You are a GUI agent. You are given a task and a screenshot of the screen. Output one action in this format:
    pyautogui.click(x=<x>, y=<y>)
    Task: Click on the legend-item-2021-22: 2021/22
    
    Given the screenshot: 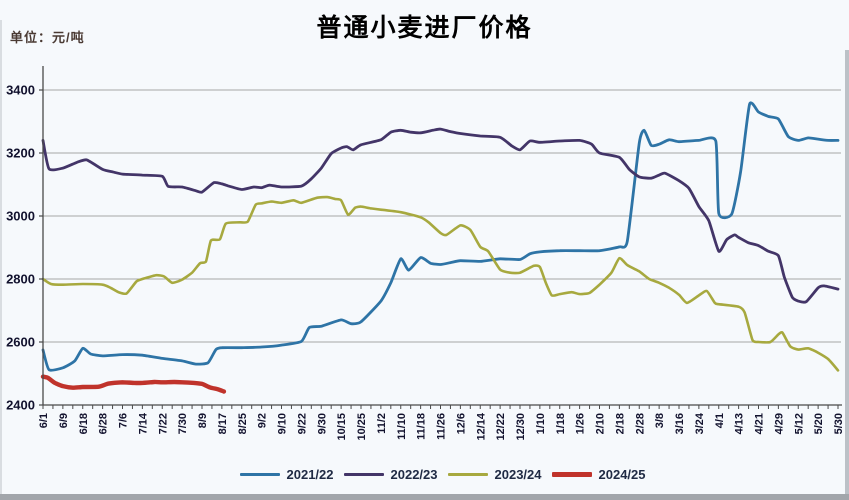 What is the action you would take?
    pyautogui.click(x=286, y=474)
    